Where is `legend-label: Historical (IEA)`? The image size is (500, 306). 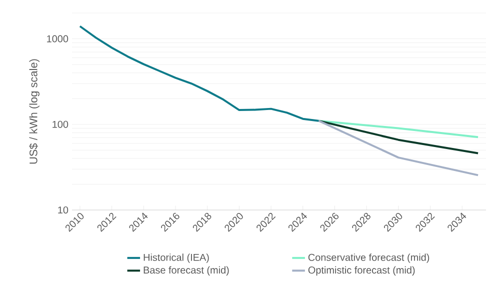 legend-label: Historical (IEA) is located at coordinates (176, 258).